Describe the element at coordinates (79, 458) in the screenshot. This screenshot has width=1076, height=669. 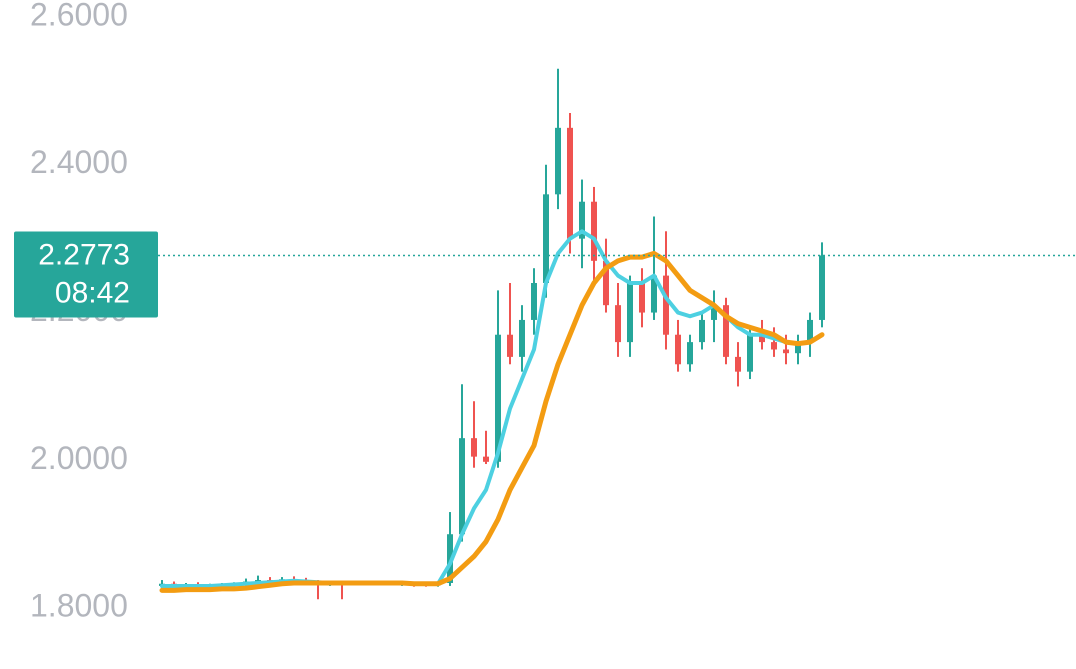
I see `y-tick-label: 2.0000` at that location.